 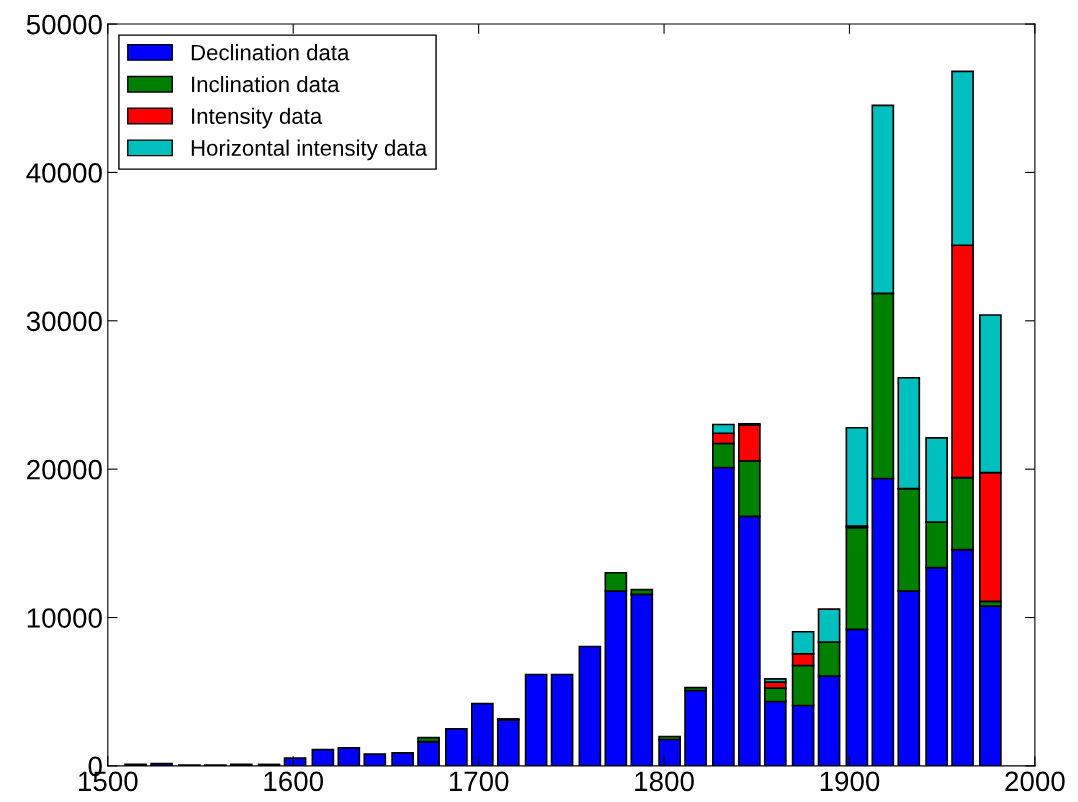 What do you see at coordinates (64, 173) in the screenshot?
I see `y-tick-label: 40000` at bounding box center [64, 173].